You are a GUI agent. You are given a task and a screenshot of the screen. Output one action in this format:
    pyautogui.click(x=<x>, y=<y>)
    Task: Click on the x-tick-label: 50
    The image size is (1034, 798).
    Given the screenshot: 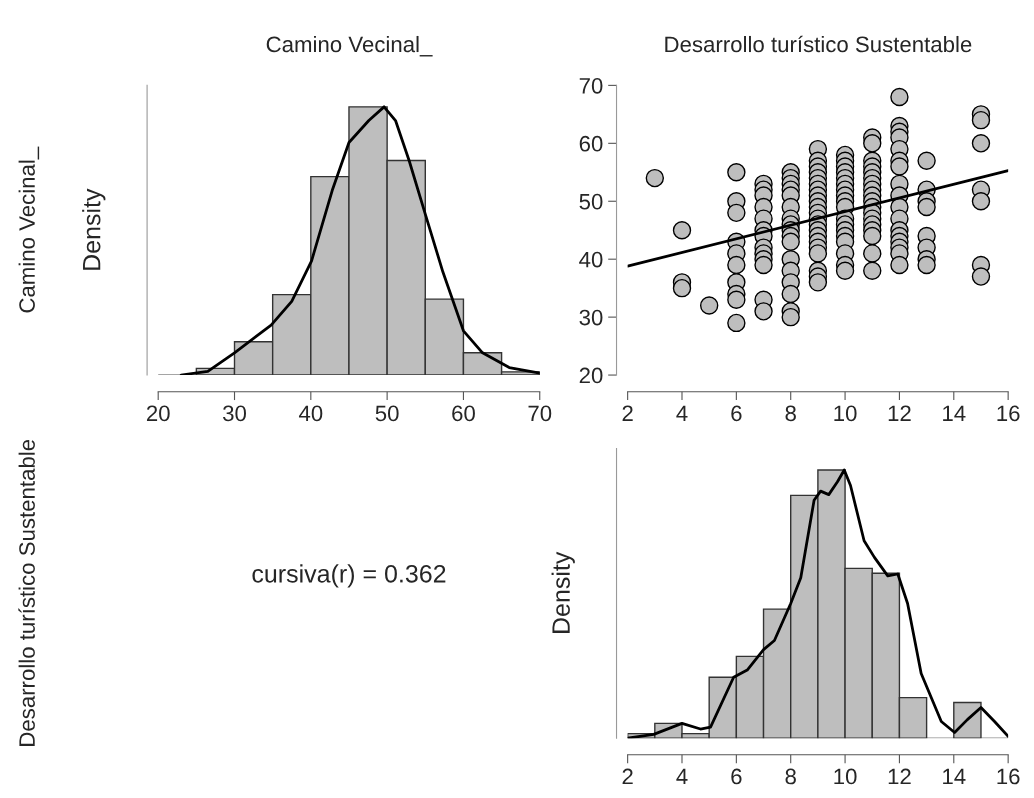 What is the action you would take?
    pyautogui.click(x=387, y=413)
    